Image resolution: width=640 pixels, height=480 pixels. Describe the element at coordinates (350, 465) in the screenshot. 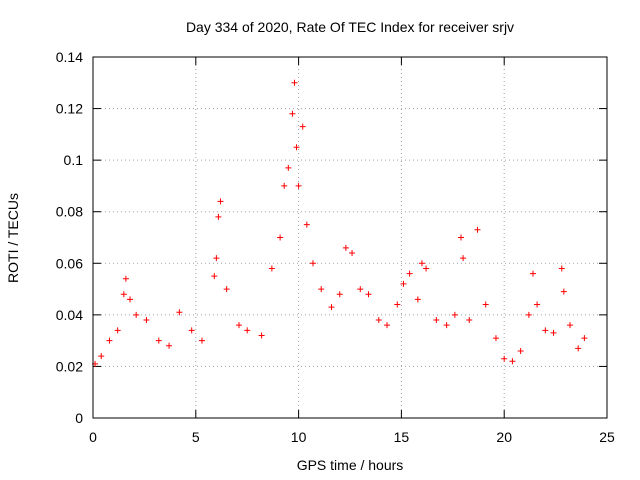

I see `x-axis-label: GPS time / hours` at that location.